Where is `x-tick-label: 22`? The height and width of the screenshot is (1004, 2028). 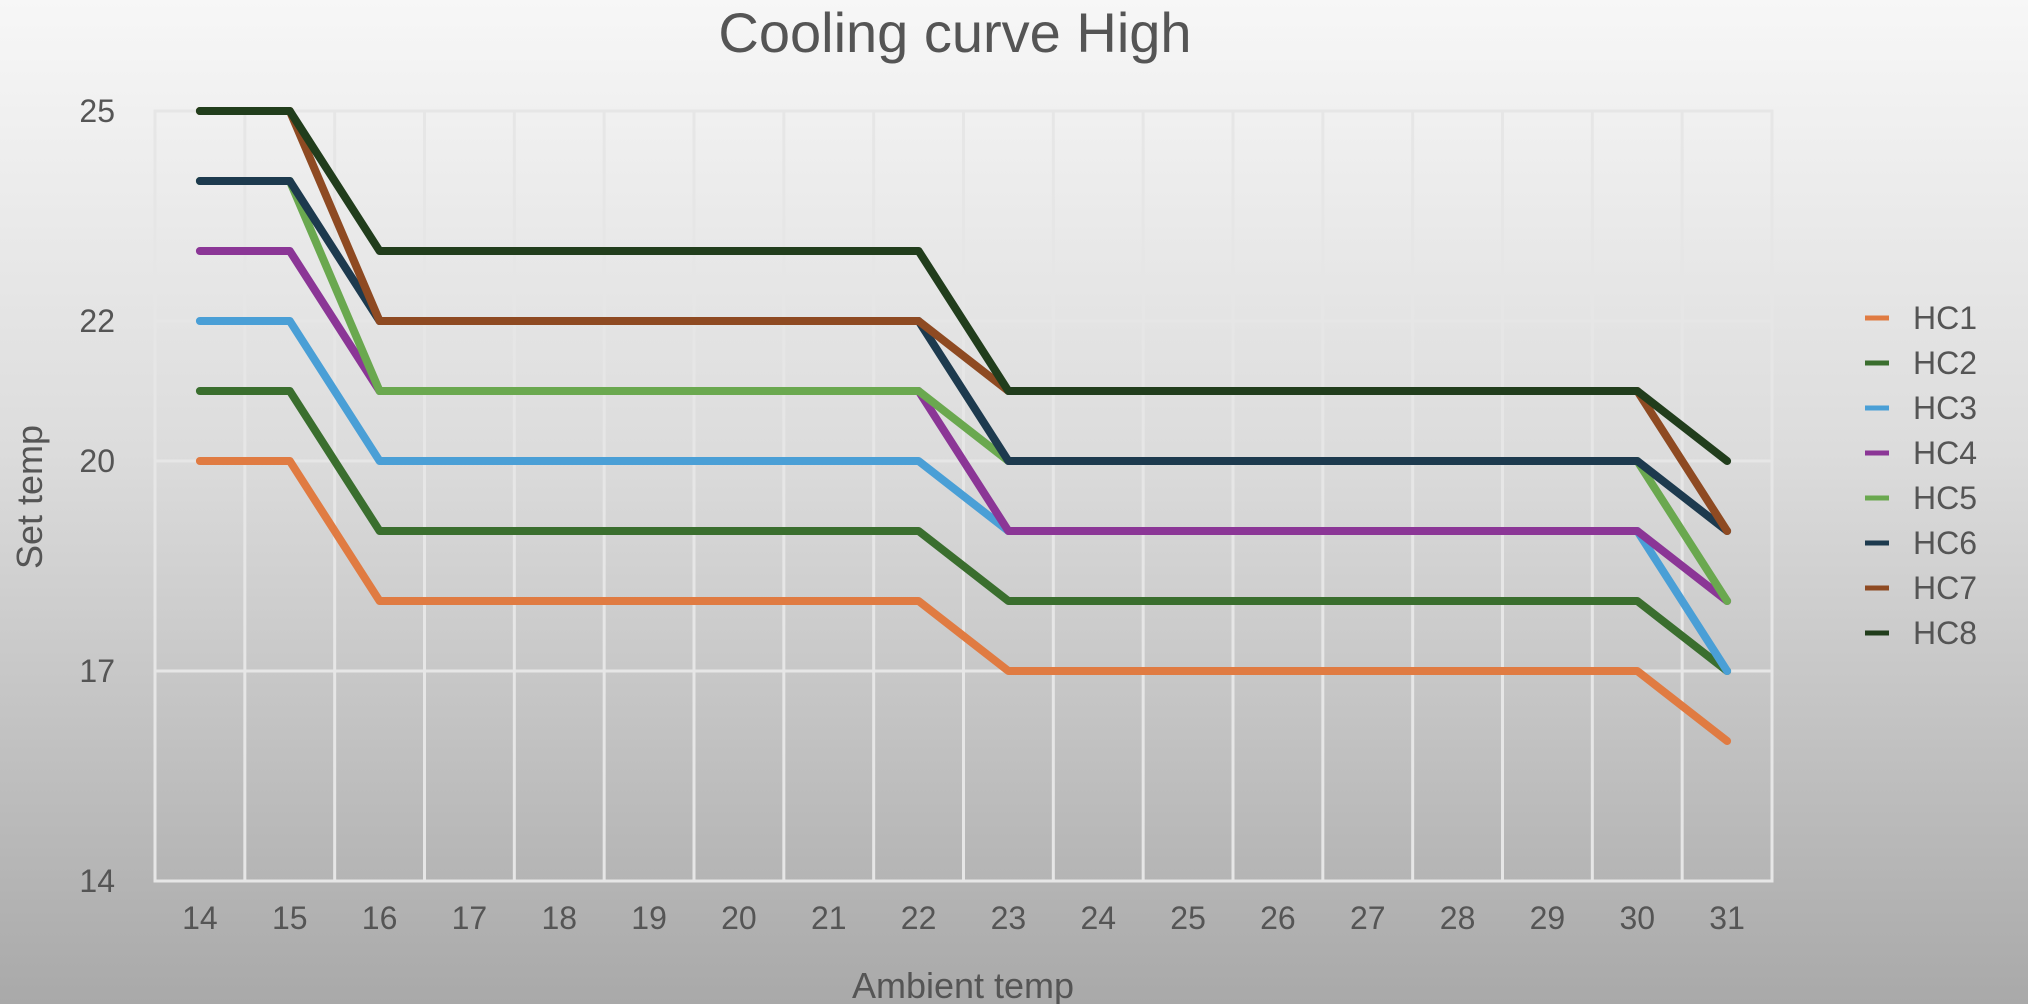 x-tick-label: 22 is located at coordinates (919, 918).